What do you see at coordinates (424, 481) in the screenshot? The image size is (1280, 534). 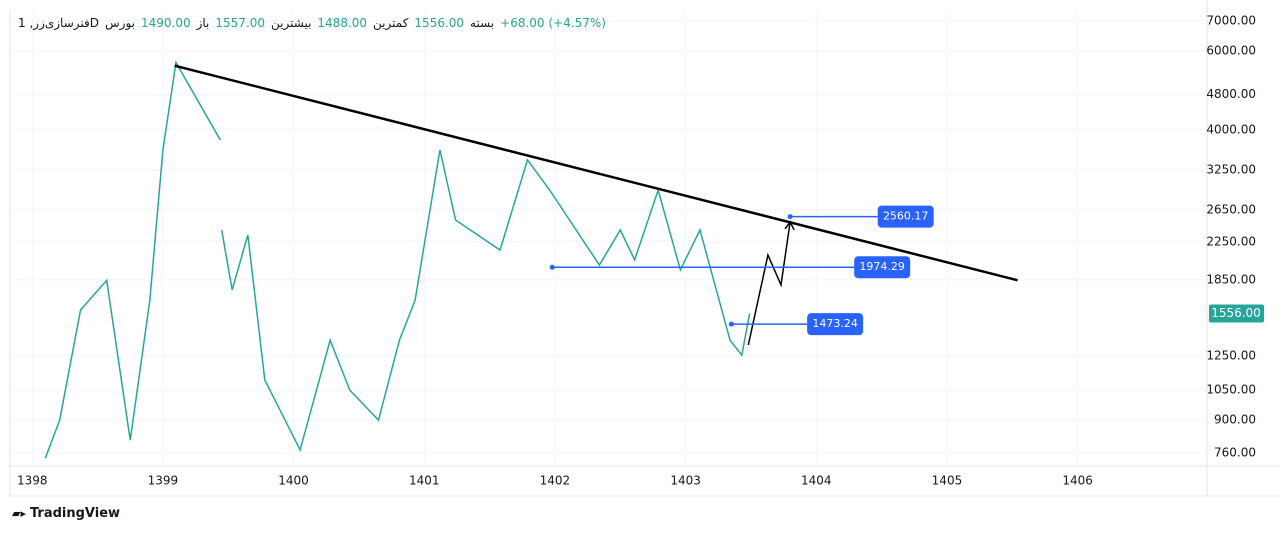 I see `x-tick-label: 1401` at bounding box center [424, 481].